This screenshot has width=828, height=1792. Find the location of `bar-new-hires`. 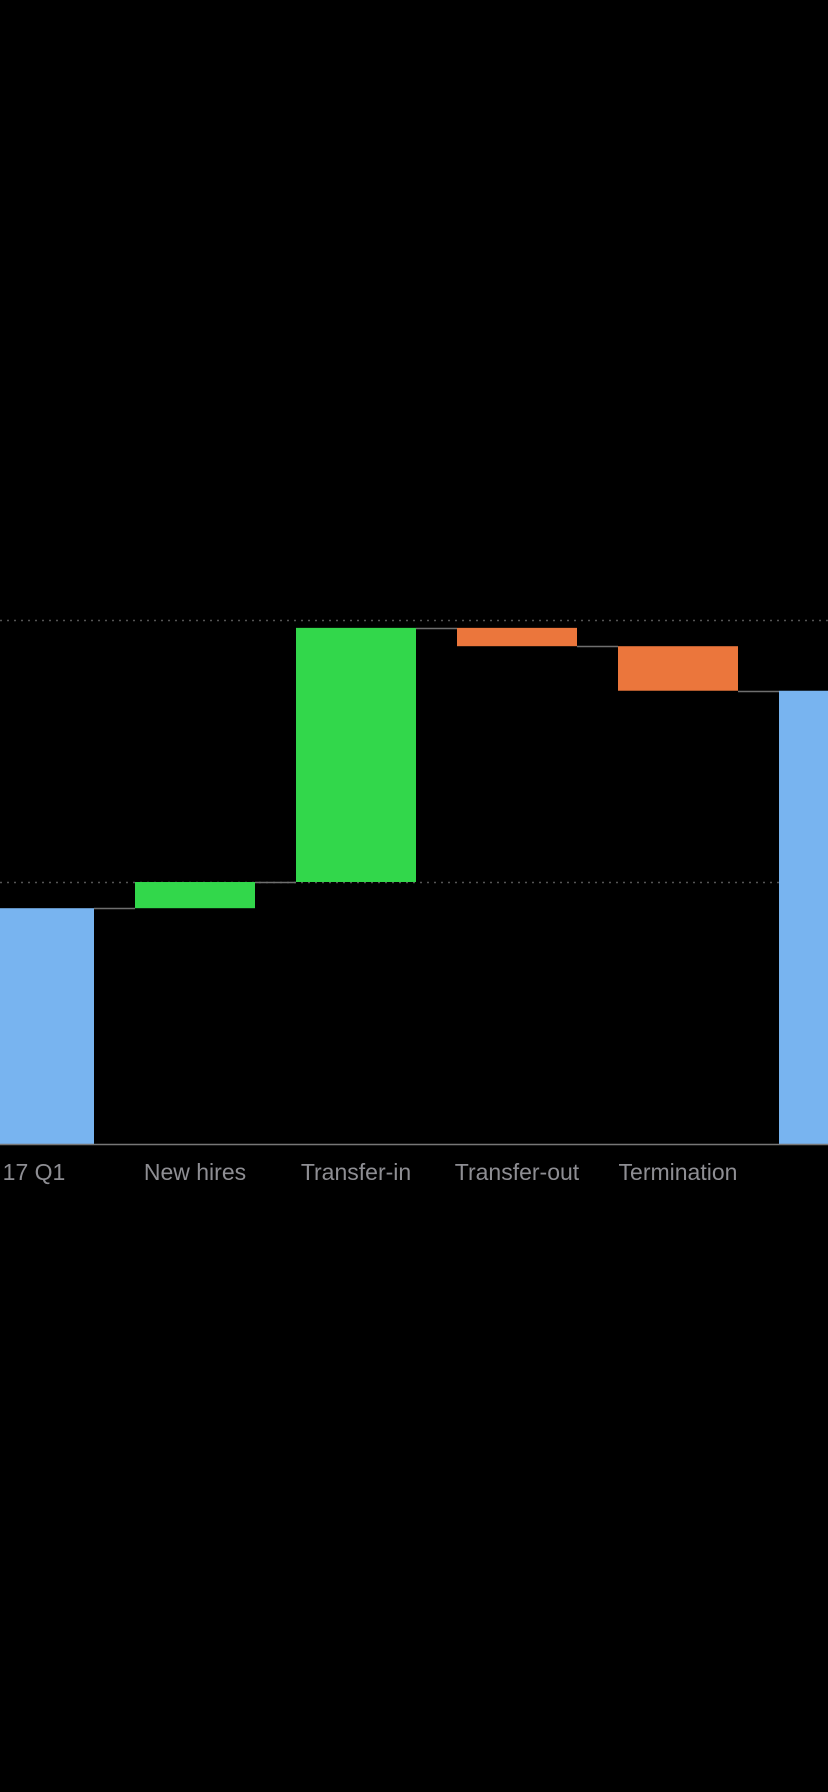

bar-new-hires is located at coordinates (195, 895).